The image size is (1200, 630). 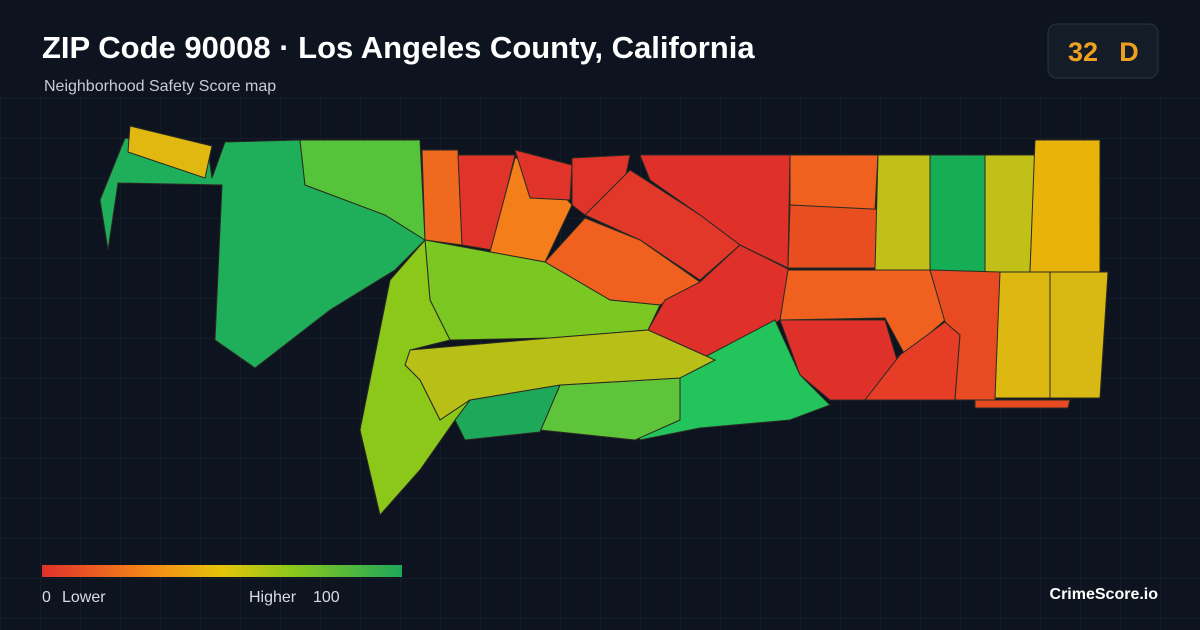 What do you see at coordinates (222, 571) in the screenshot?
I see `legend-scale` at bounding box center [222, 571].